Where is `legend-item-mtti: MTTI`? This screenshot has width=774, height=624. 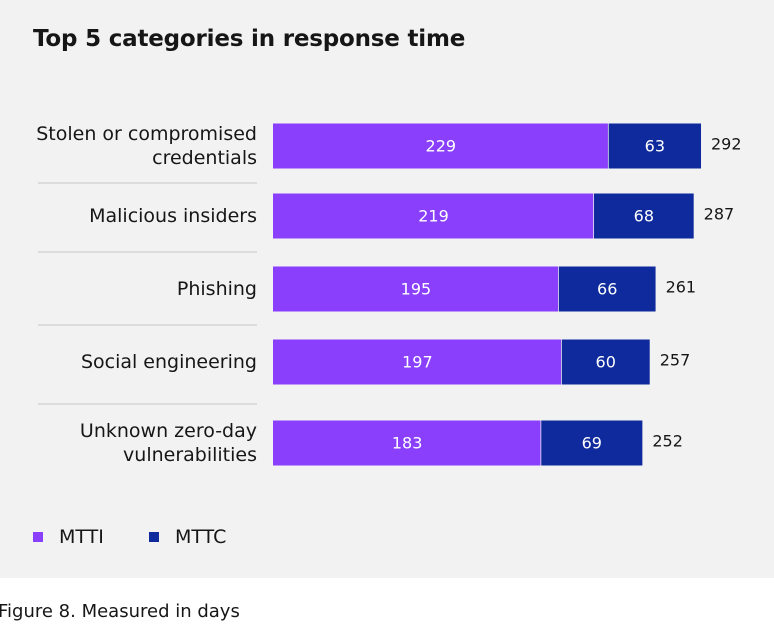 legend-item-mtti: MTTI is located at coordinates (68, 537).